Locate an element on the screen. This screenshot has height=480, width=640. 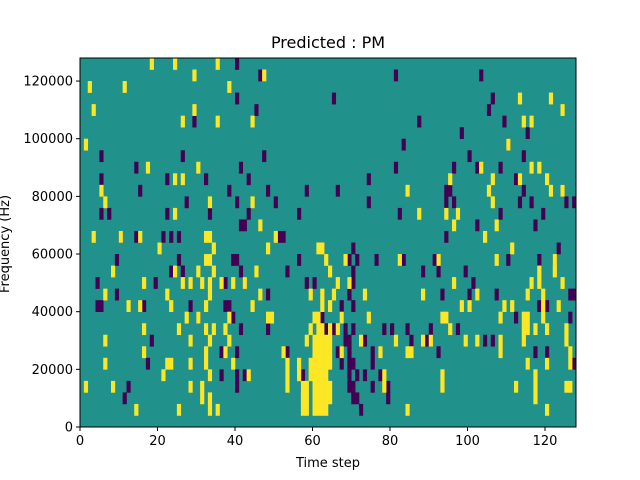
y-tick-label: 120000 is located at coordinates (48, 82).